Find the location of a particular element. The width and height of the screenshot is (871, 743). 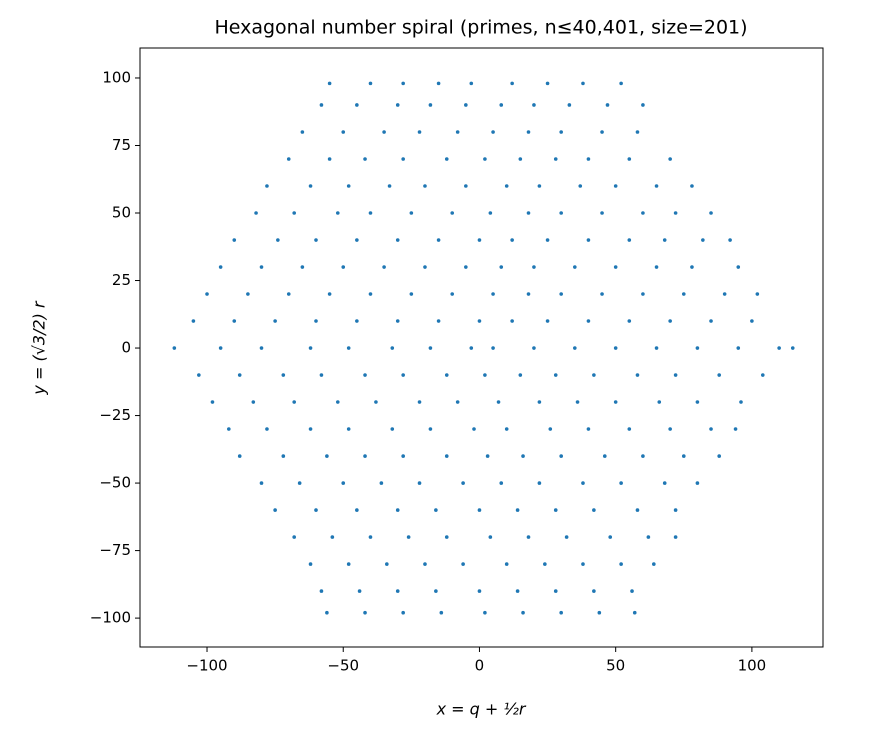

y-tick-label: 100 is located at coordinates (116, 77).